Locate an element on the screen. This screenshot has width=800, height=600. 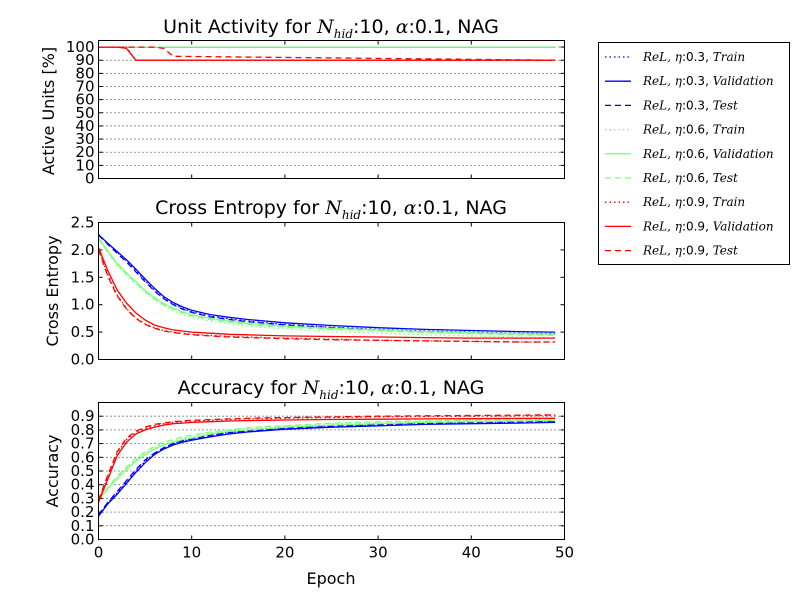
accuracy-grid is located at coordinates (331, 477).